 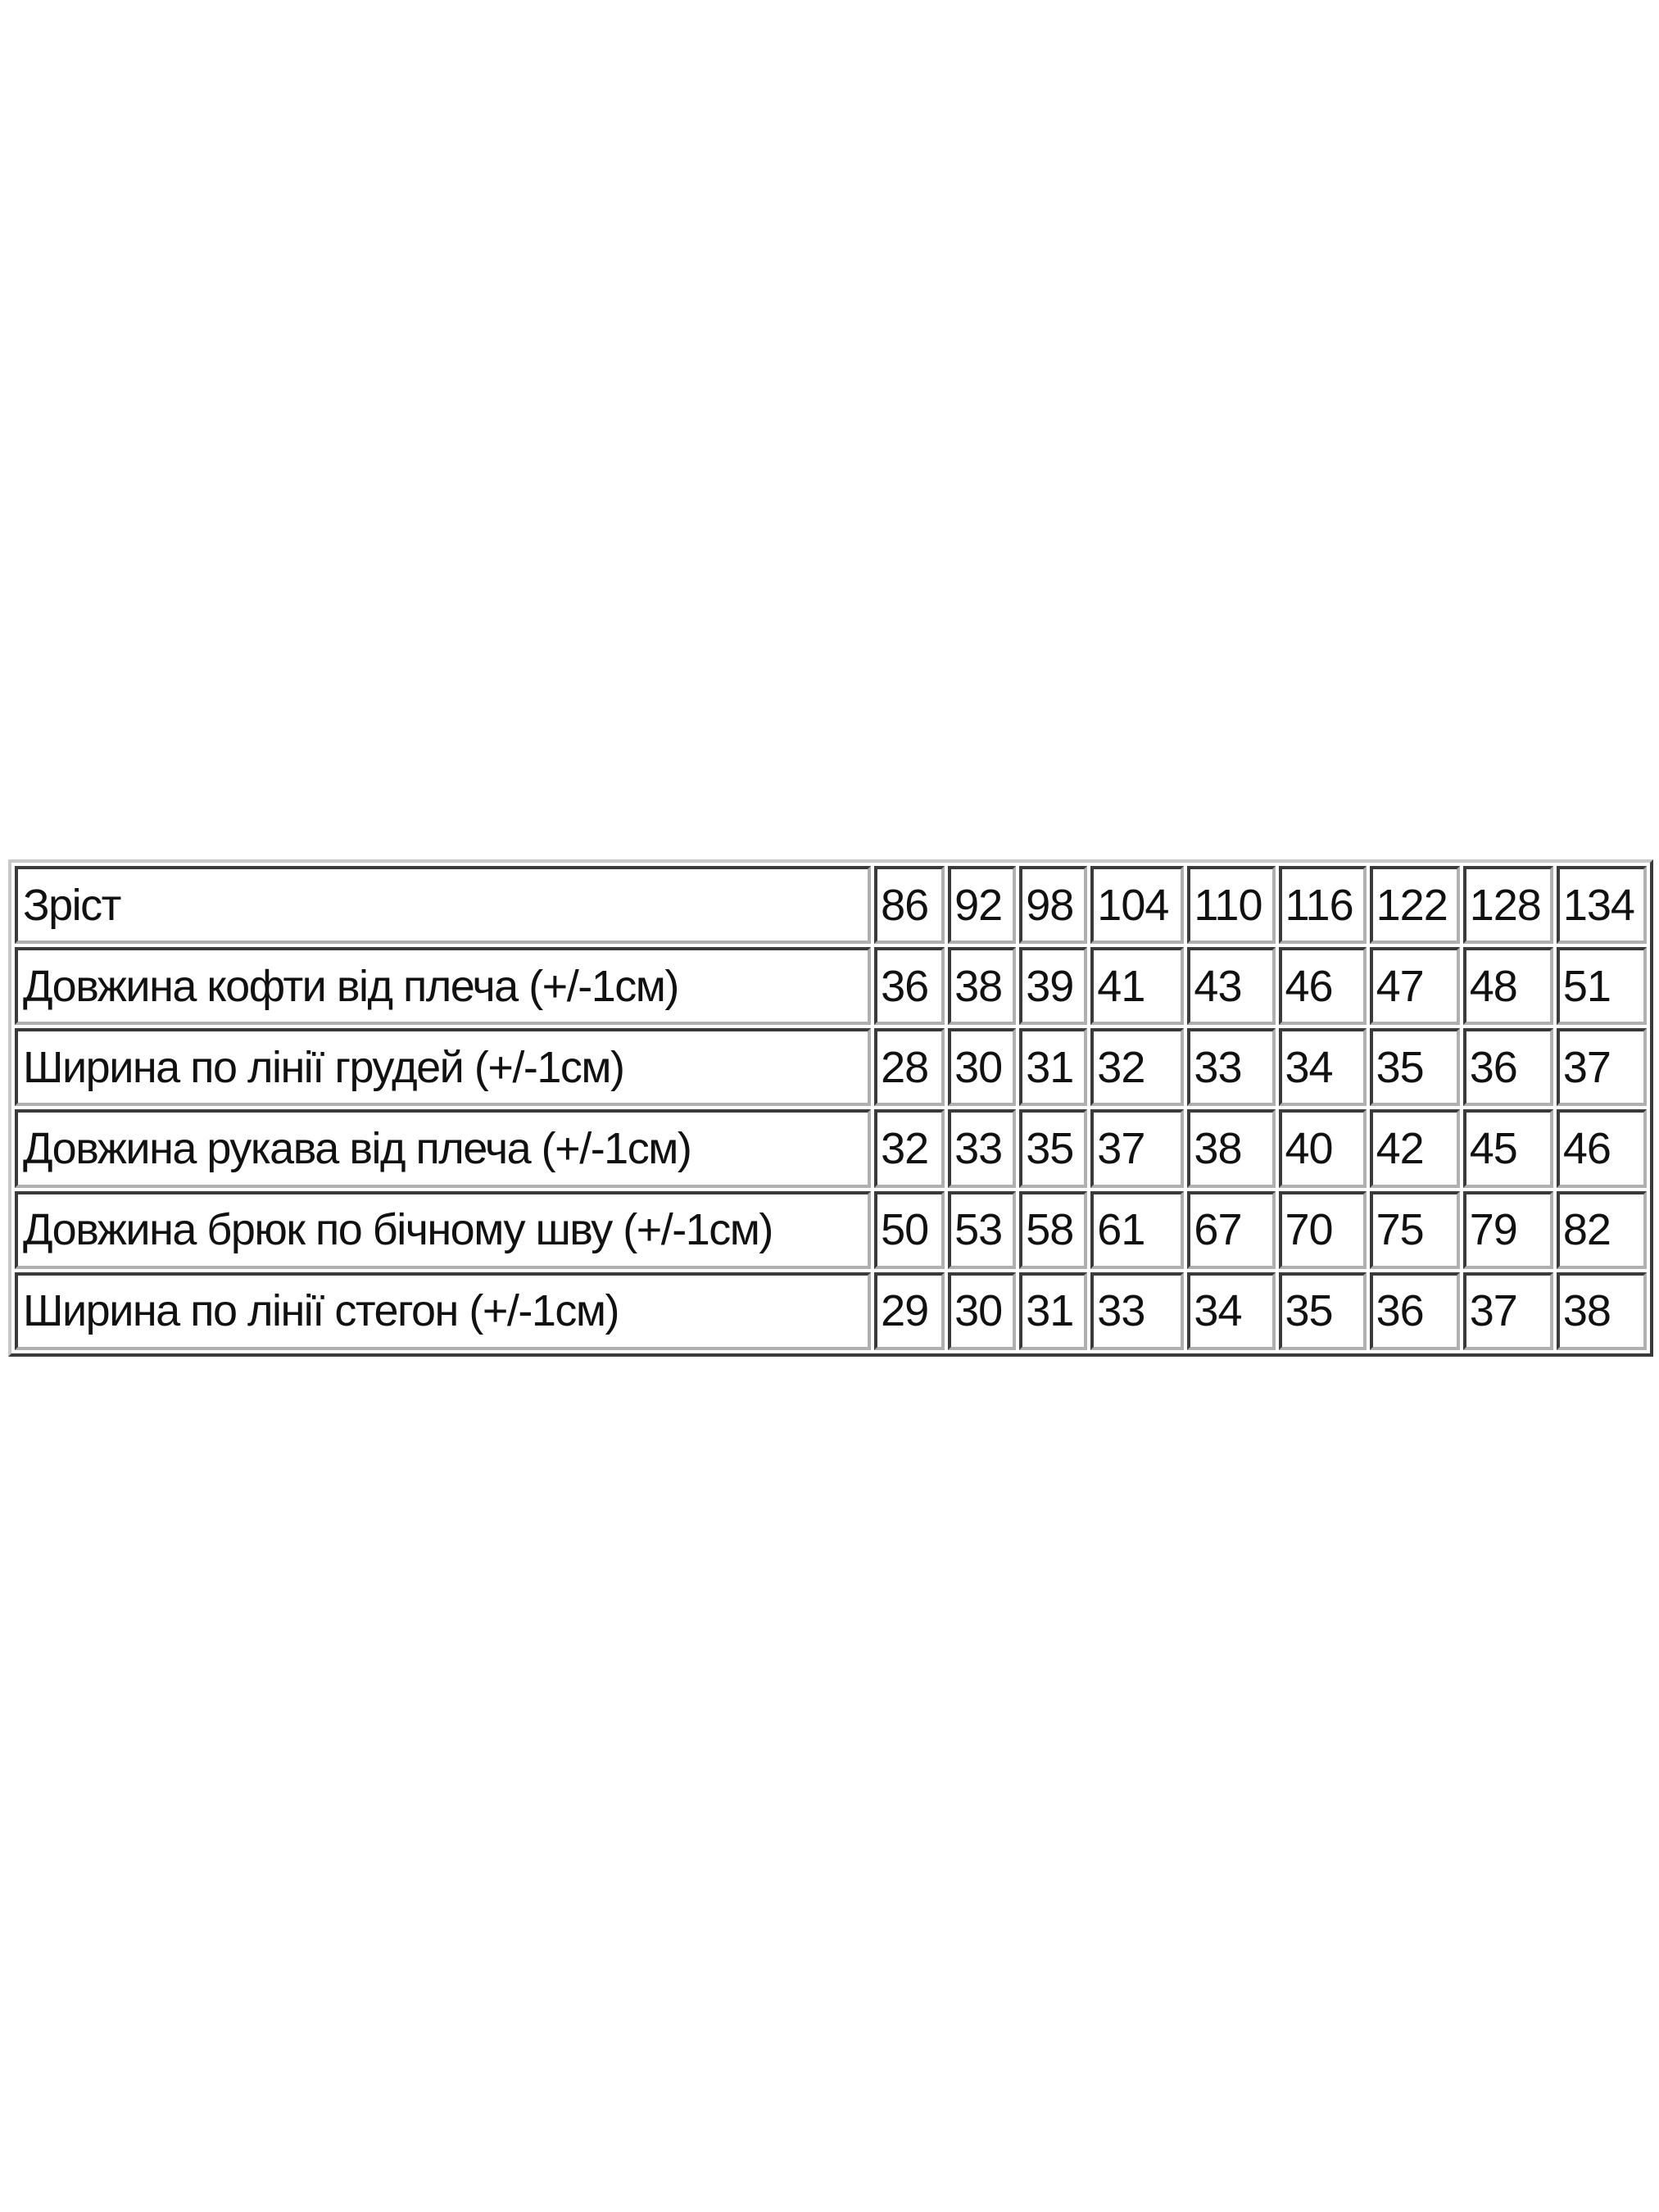 I want to click on table-cell: 122, so click(x=1414, y=905).